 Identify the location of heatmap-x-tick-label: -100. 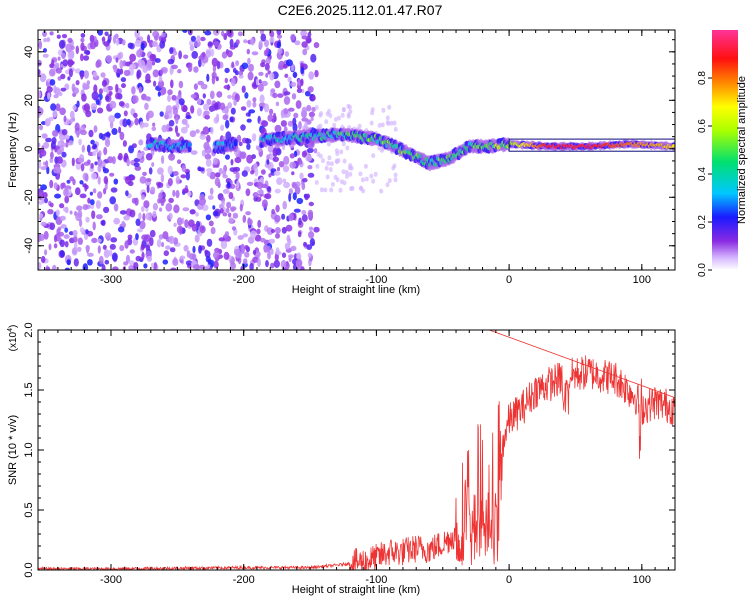
(376, 280).